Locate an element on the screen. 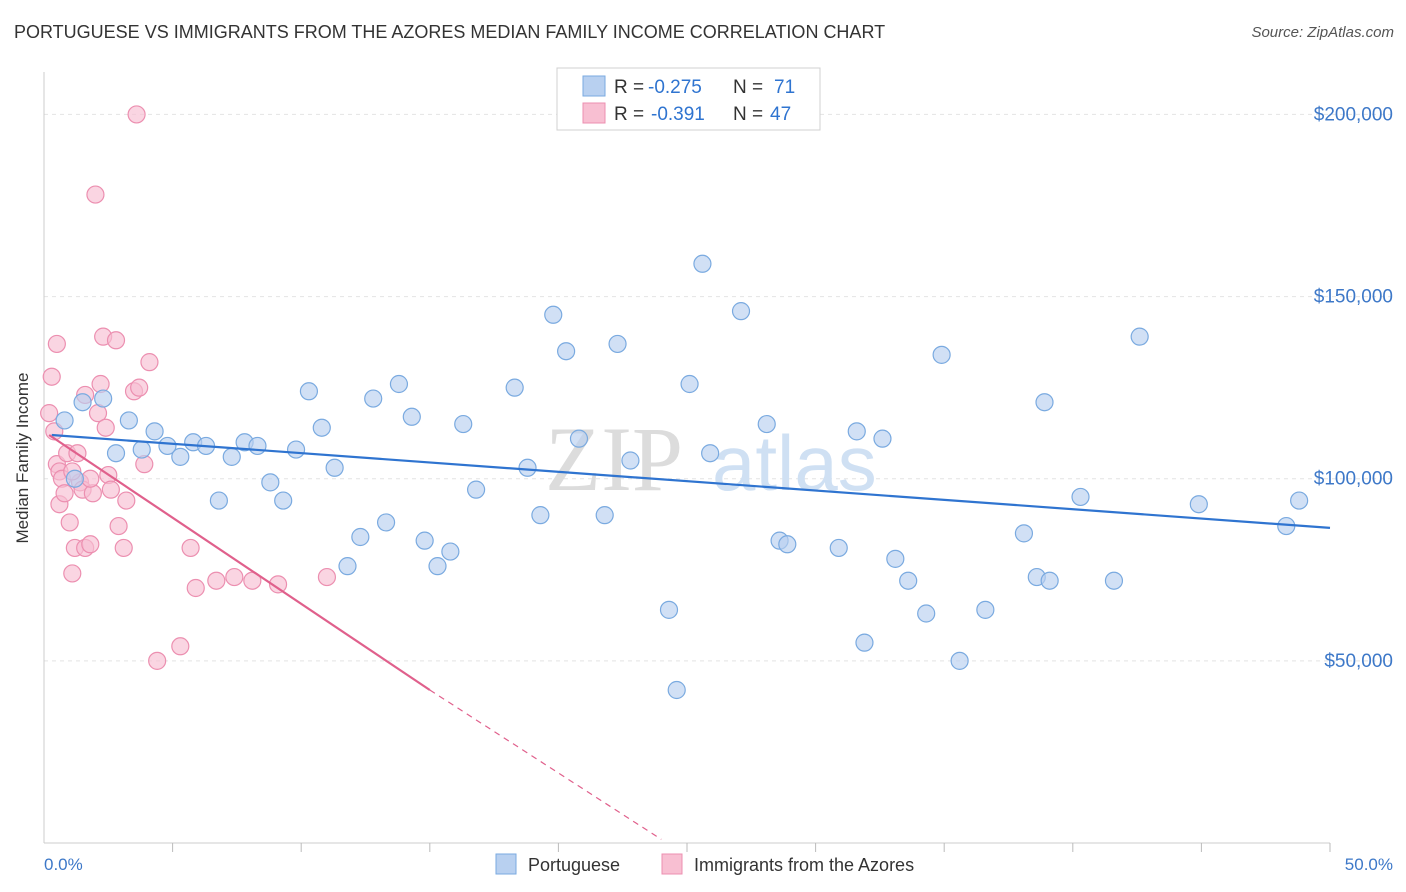 The width and height of the screenshot is (1406, 892). y-tick-label: $50,000 is located at coordinates (1358, 661).